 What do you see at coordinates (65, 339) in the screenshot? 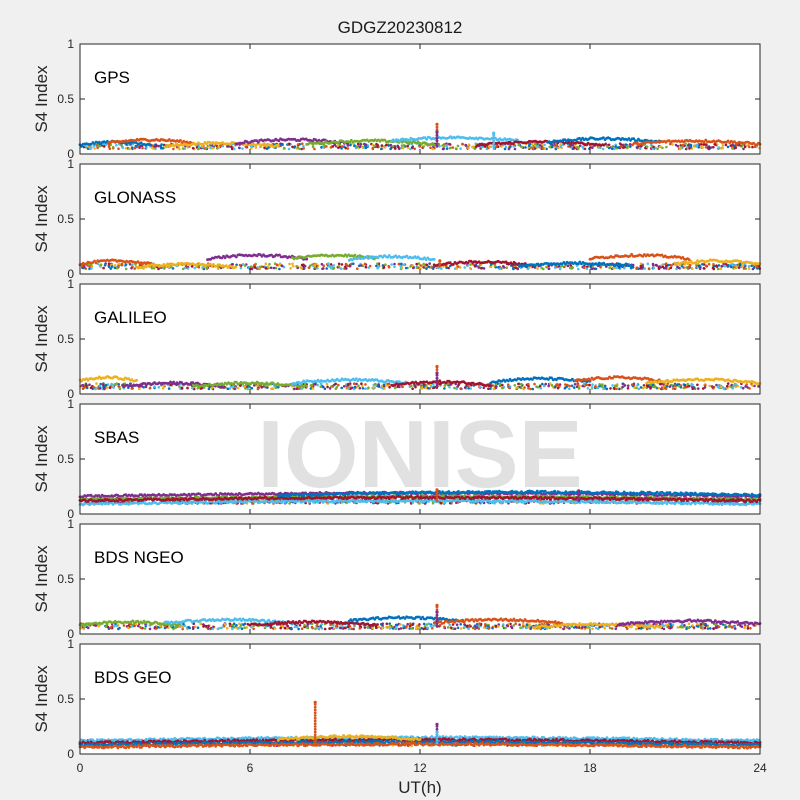
I see `y-tick-label: 0.5` at bounding box center [65, 339].